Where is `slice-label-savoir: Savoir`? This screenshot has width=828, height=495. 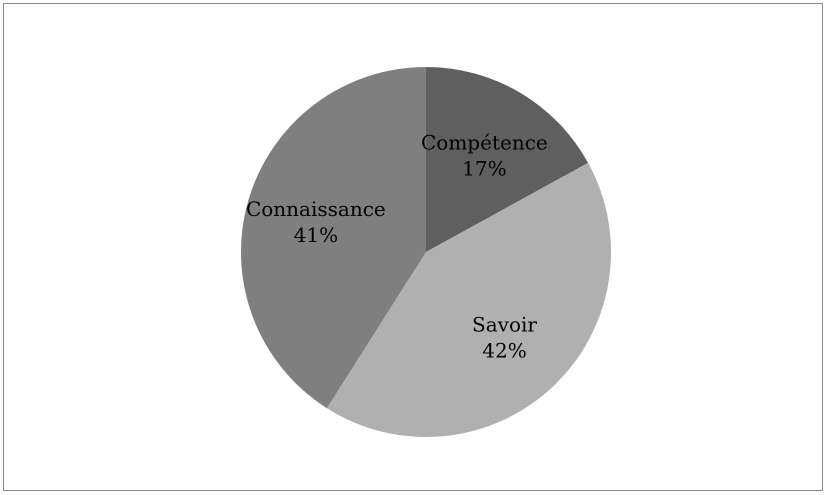 slice-label-savoir: Savoir is located at coordinates (504, 325).